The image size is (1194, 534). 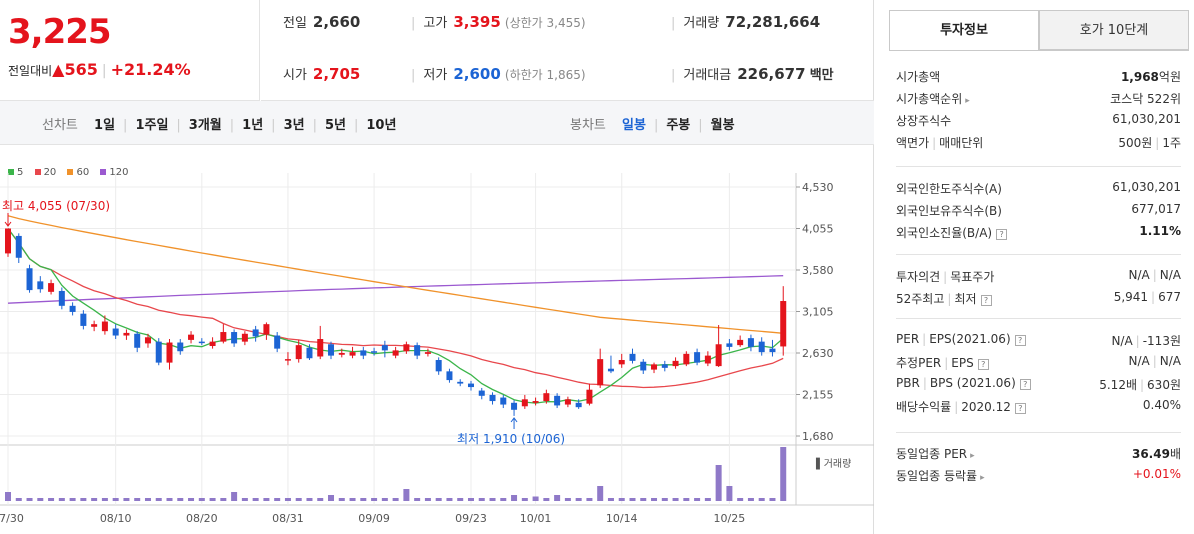 I want to click on period-1y: 1년, so click(x=253, y=125).